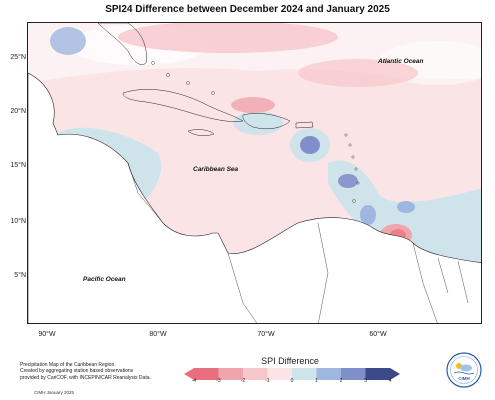  I want to click on legend-tick-m4: -4, so click(194, 381).